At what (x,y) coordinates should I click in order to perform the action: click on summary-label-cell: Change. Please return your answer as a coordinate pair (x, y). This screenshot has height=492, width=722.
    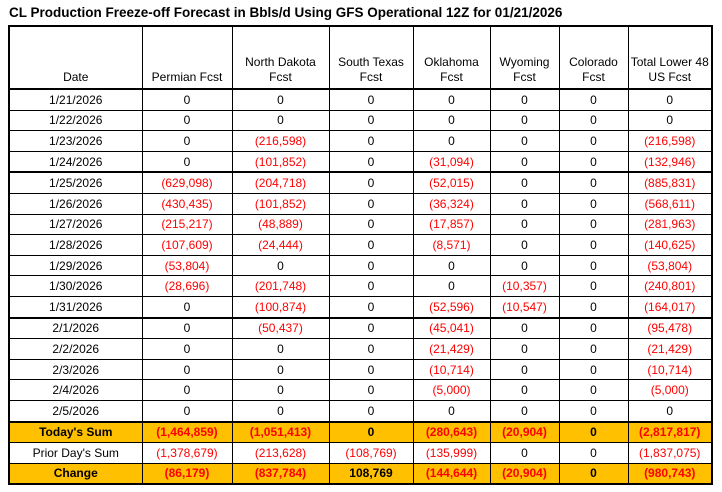
    Looking at the image, I should click on (75, 473).